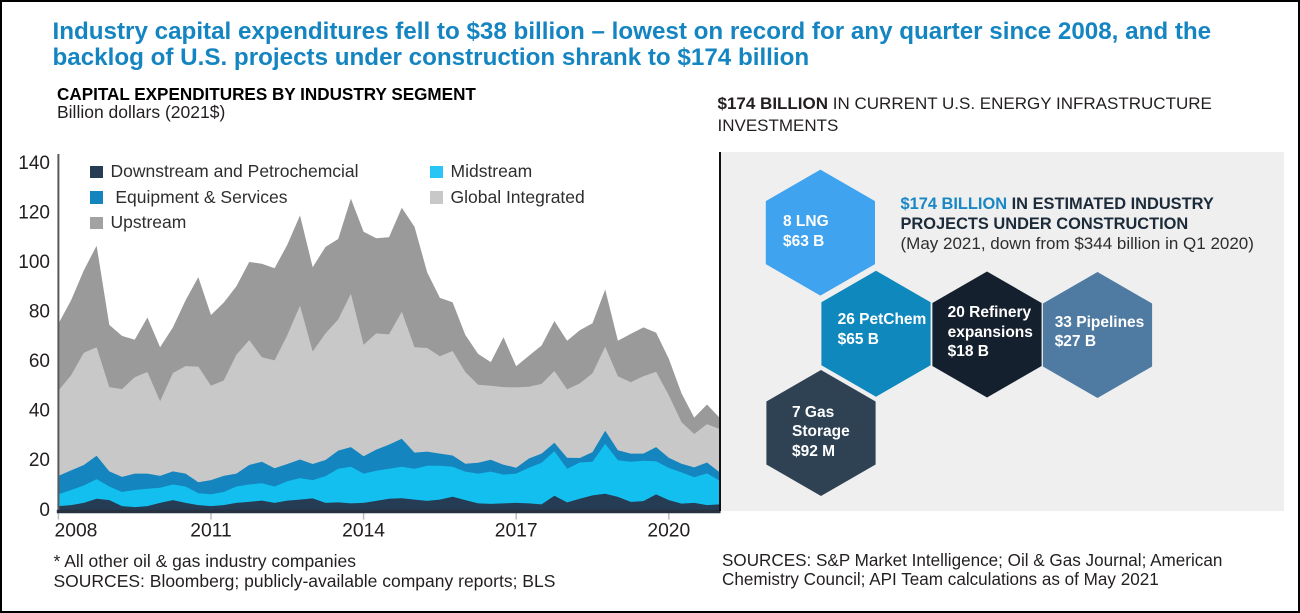  Describe the element at coordinates (76, 531) in the screenshot. I see `svg-text: 2008` at that location.